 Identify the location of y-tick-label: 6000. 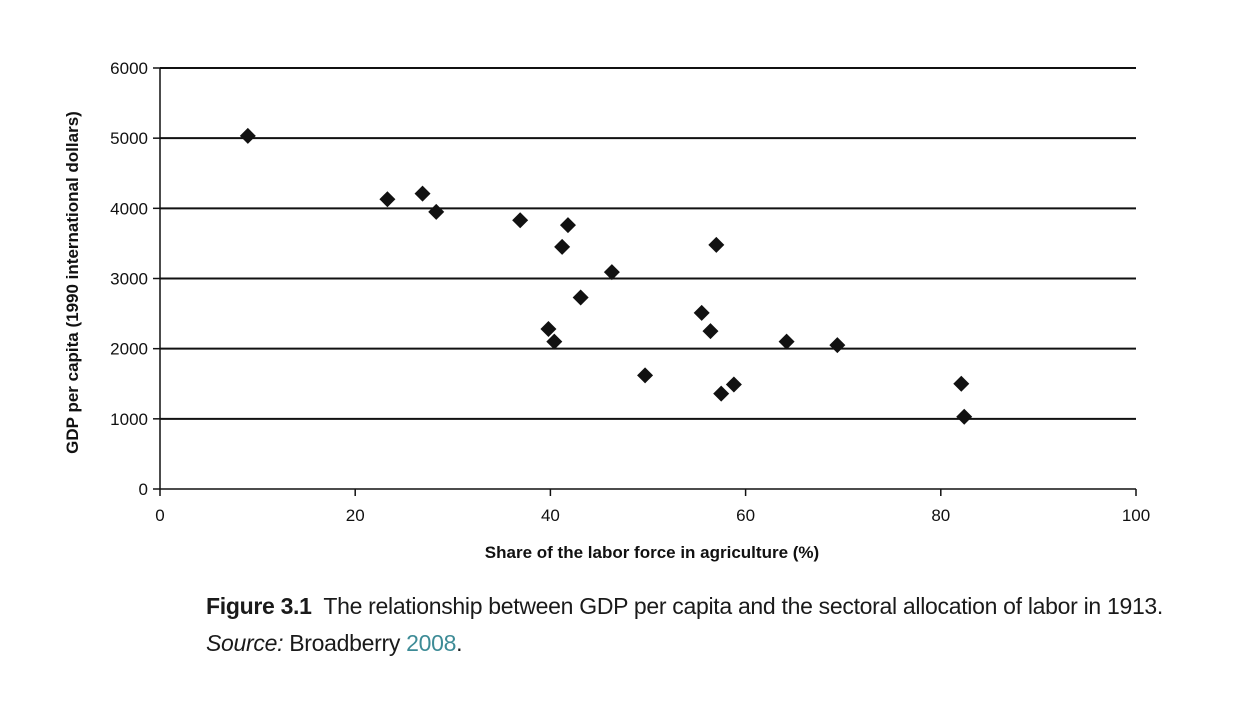
(129, 68).